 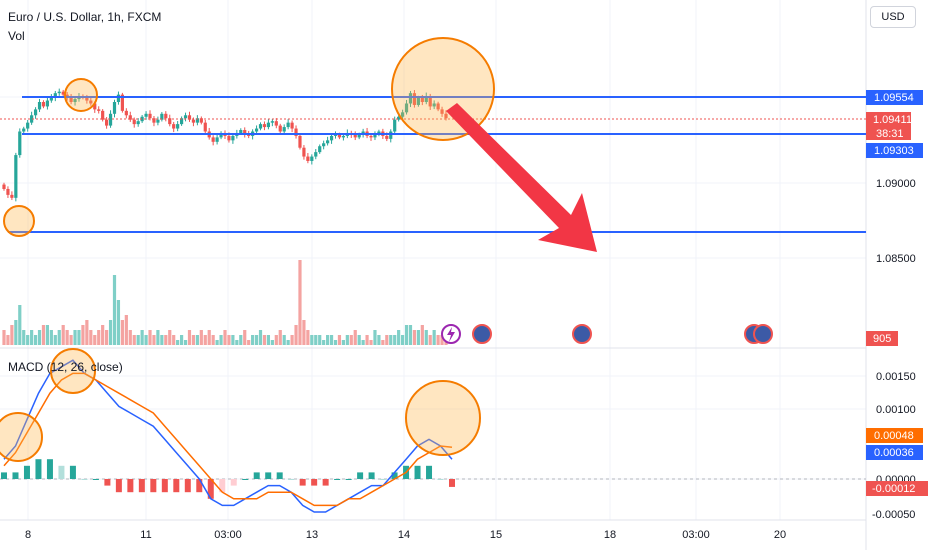 I want to click on highlight-circle-macd-high, so click(x=73, y=371).